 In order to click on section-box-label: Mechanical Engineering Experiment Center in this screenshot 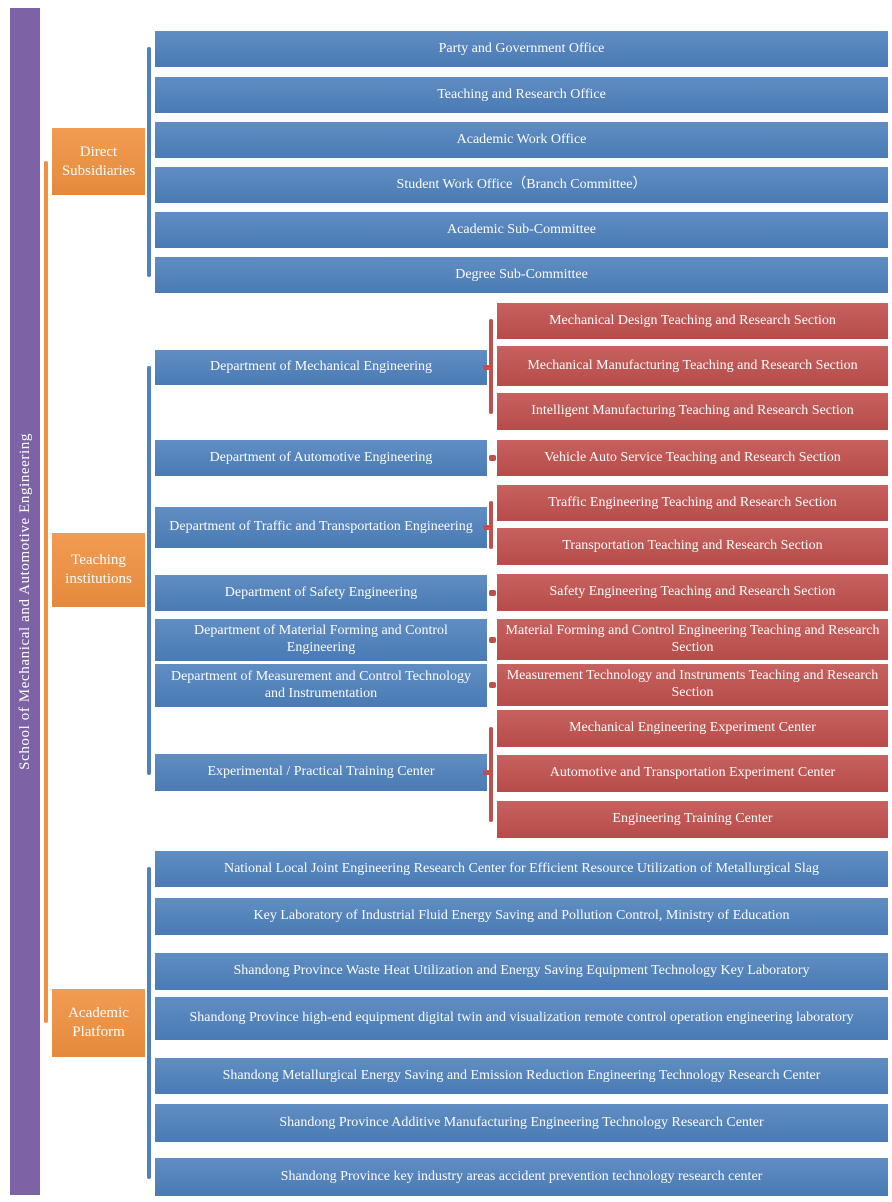, I will do `click(692, 728)`.